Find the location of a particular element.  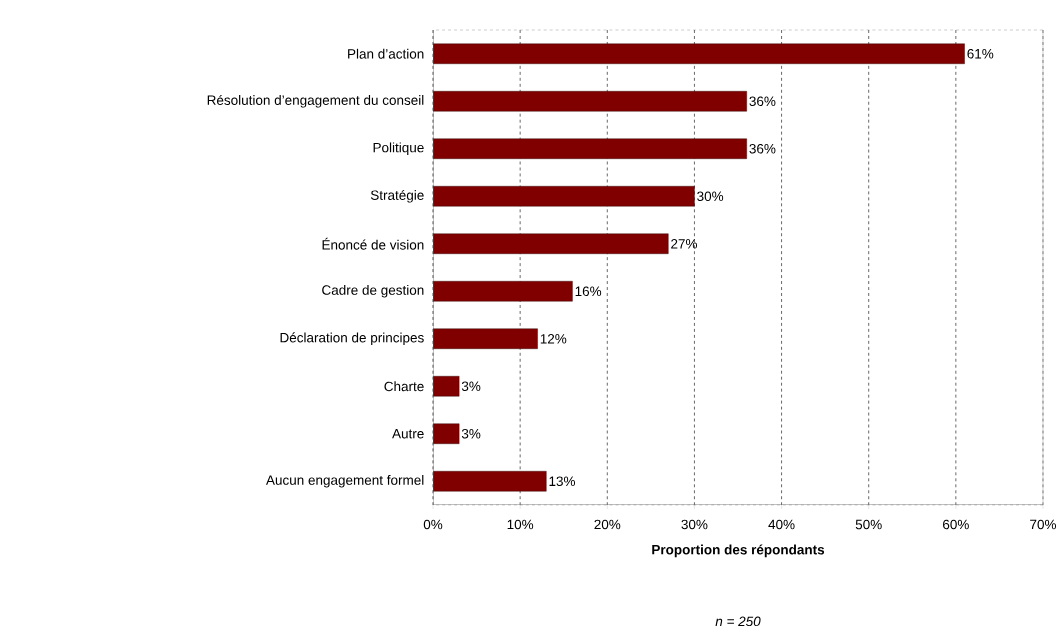

data-label: 12% is located at coordinates (553, 339).